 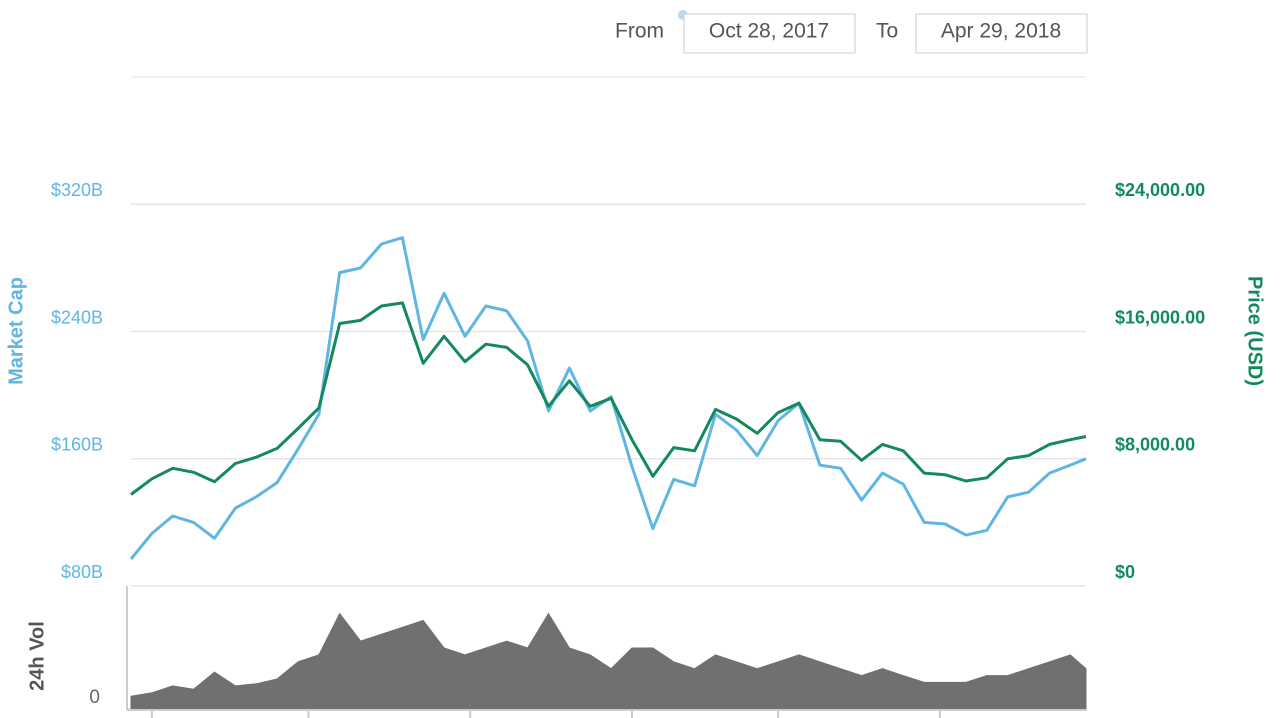 What do you see at coordinates (37, 656) in the screenshot?
I see `y-axis-title: 24h Vol` at bounding box center [37, 656].